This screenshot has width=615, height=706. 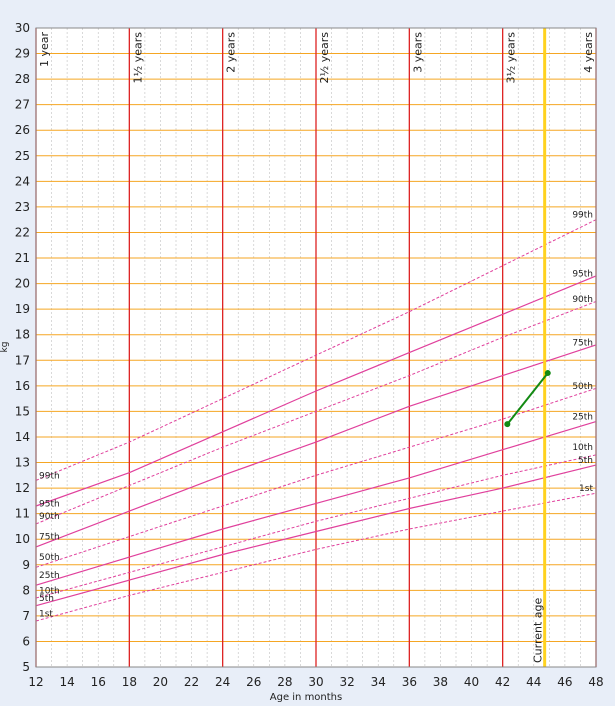 I want to click on measurement-line, so click(x=527, y=398).